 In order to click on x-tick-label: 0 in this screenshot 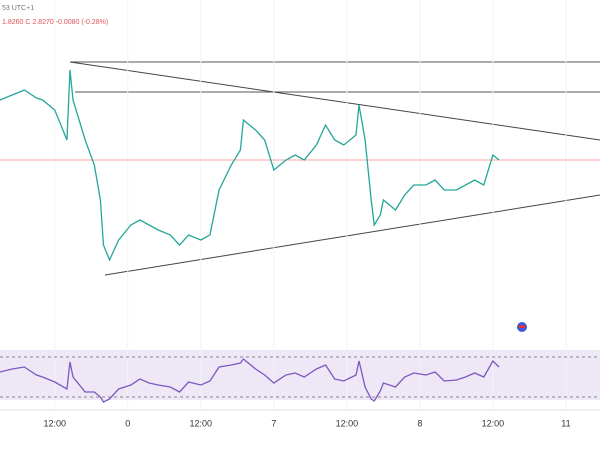, I will do `click(127, 423)`.